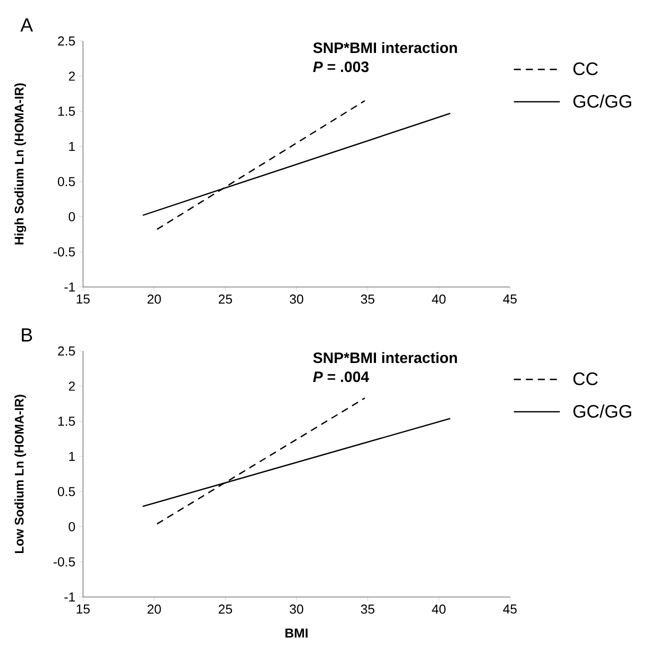 This screenshot has width=665, height=665. Describe the element at coordinates (20, 163) in the screenshot. I see `y-axis-title: High Sodium Ln (HOMA-IR)` at that location.